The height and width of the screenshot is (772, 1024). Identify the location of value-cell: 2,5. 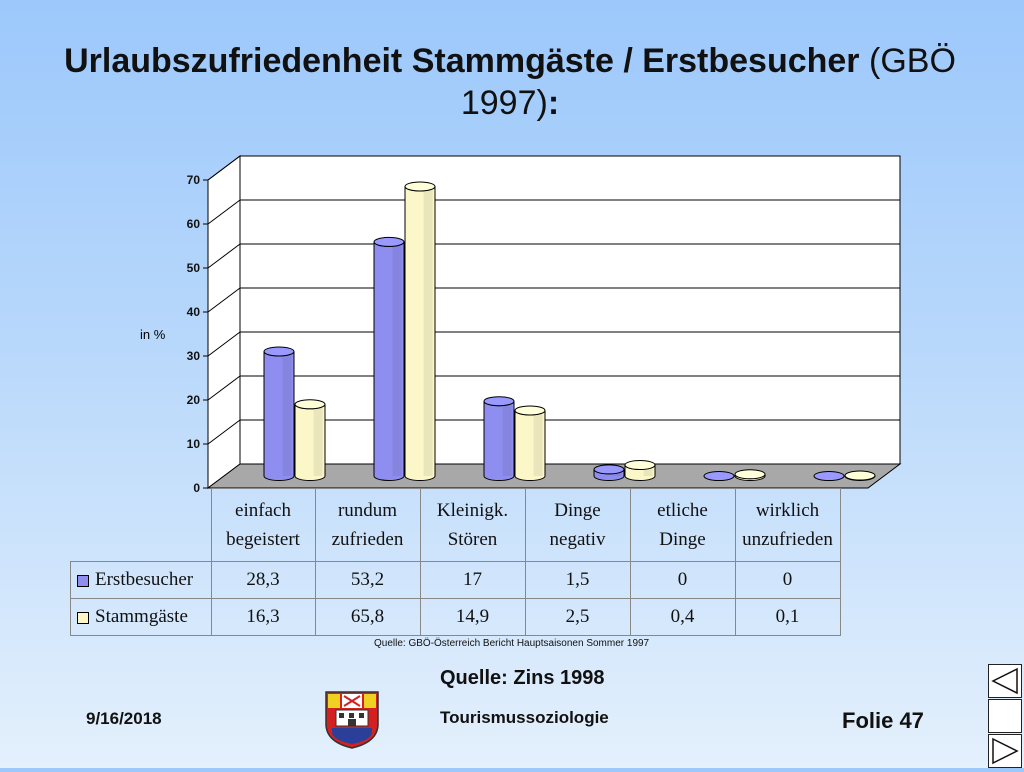
(577, 617).